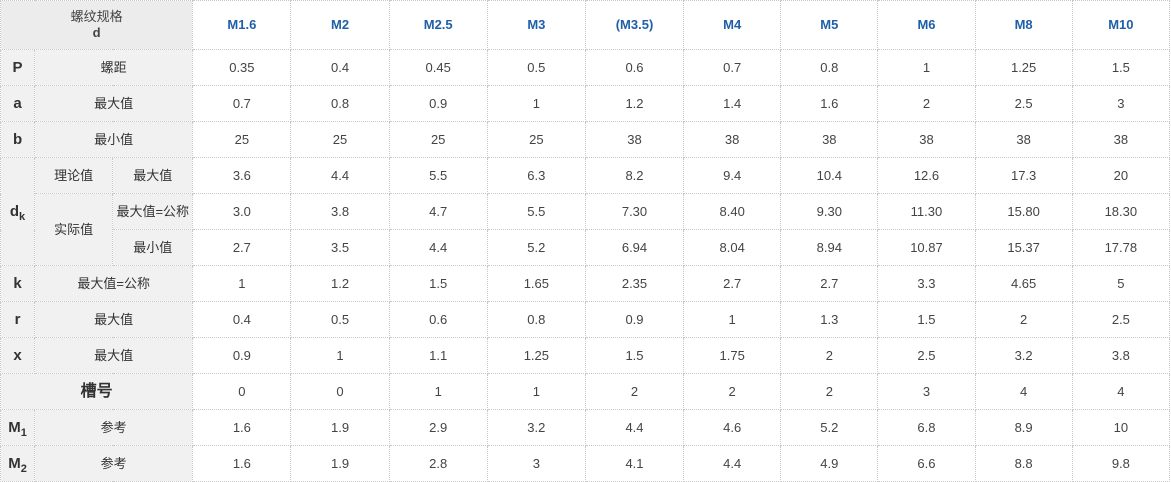 This screenshot has height=482, width=1171. I want to click on value-cell: 7.30, so click(634, 211).